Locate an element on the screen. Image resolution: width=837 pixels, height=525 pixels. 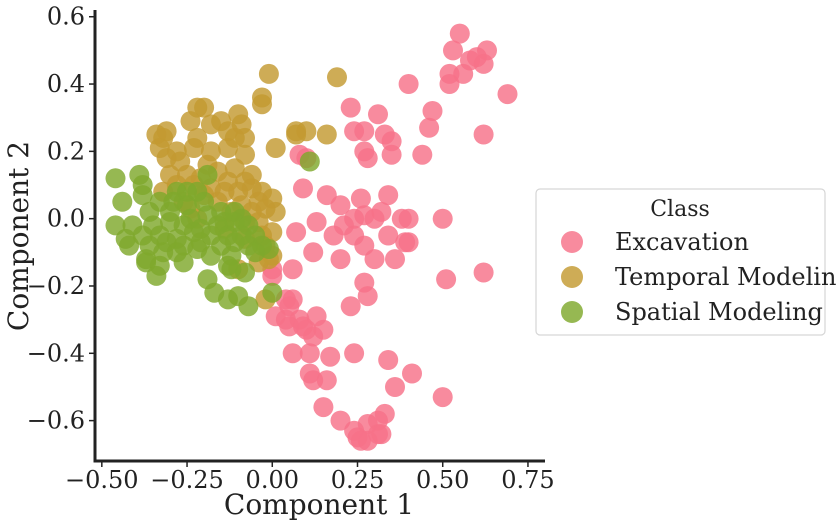
y-tick-label: −0.6 is located at coordinates (56, 421).